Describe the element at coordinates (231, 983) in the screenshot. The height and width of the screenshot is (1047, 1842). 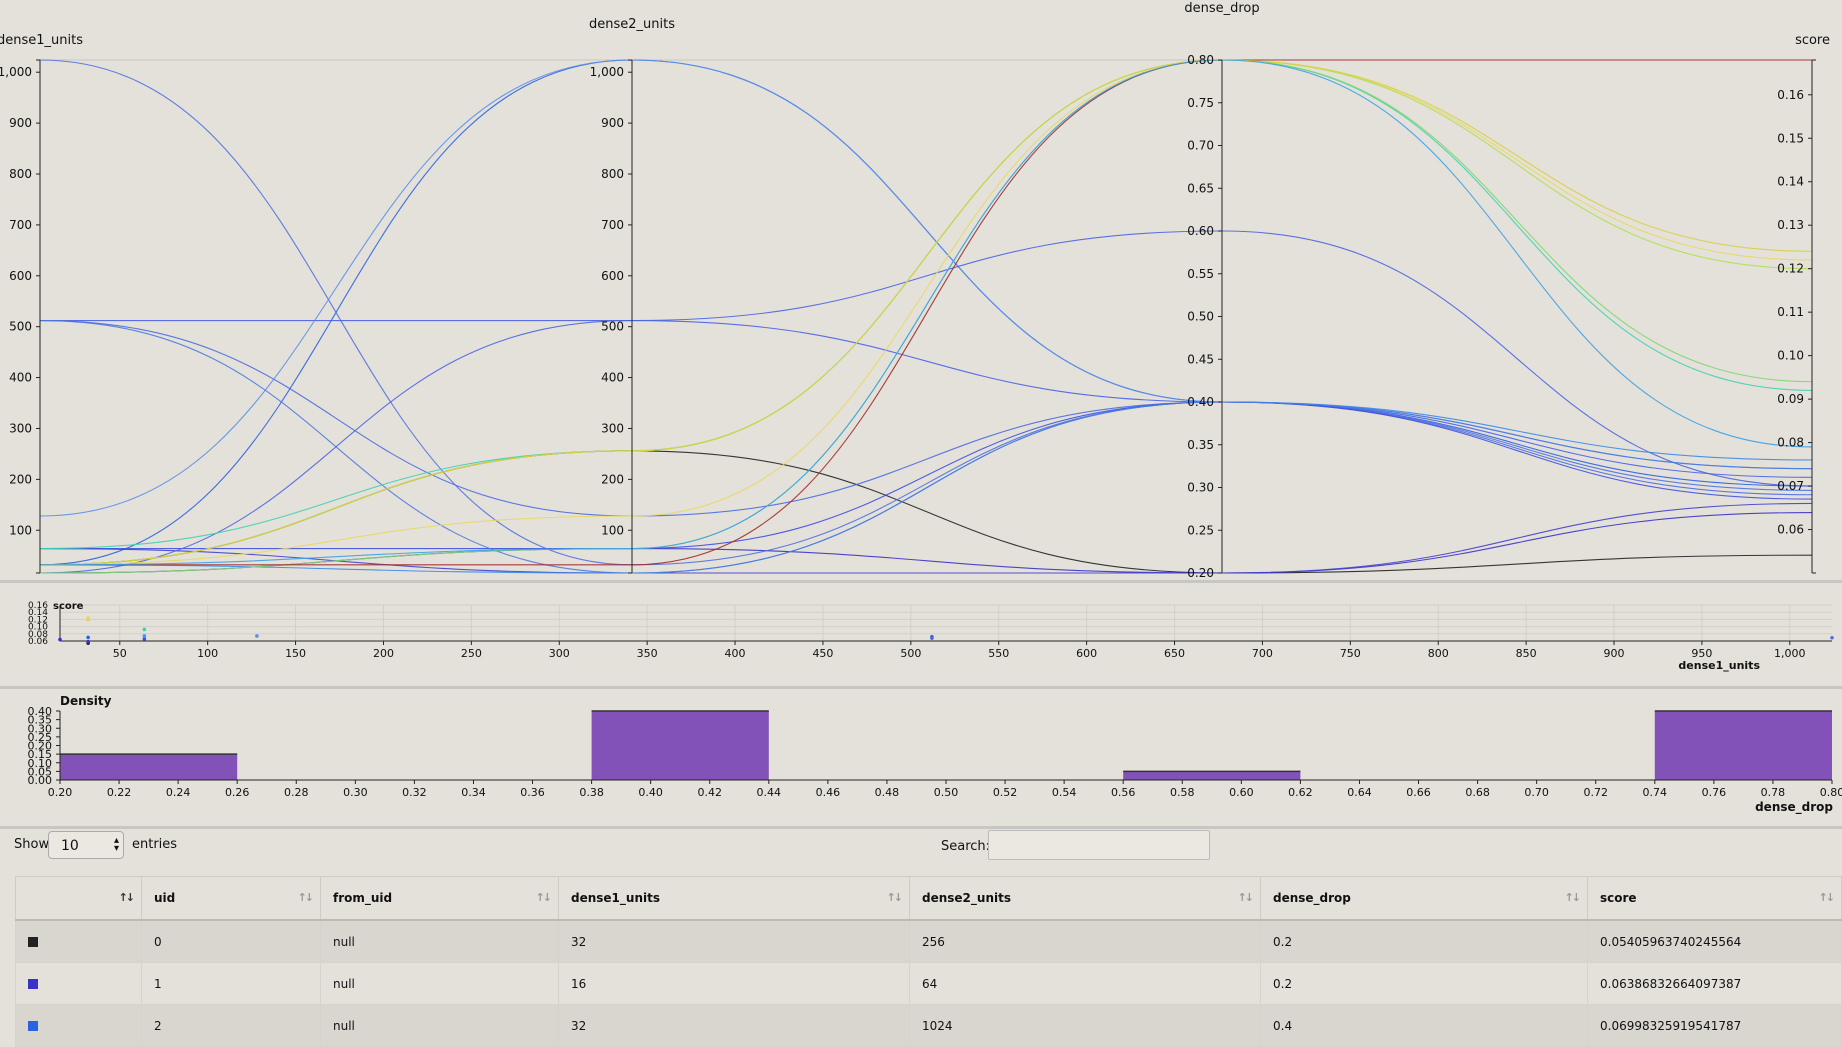
I see `cell-uid: 1` at that location.